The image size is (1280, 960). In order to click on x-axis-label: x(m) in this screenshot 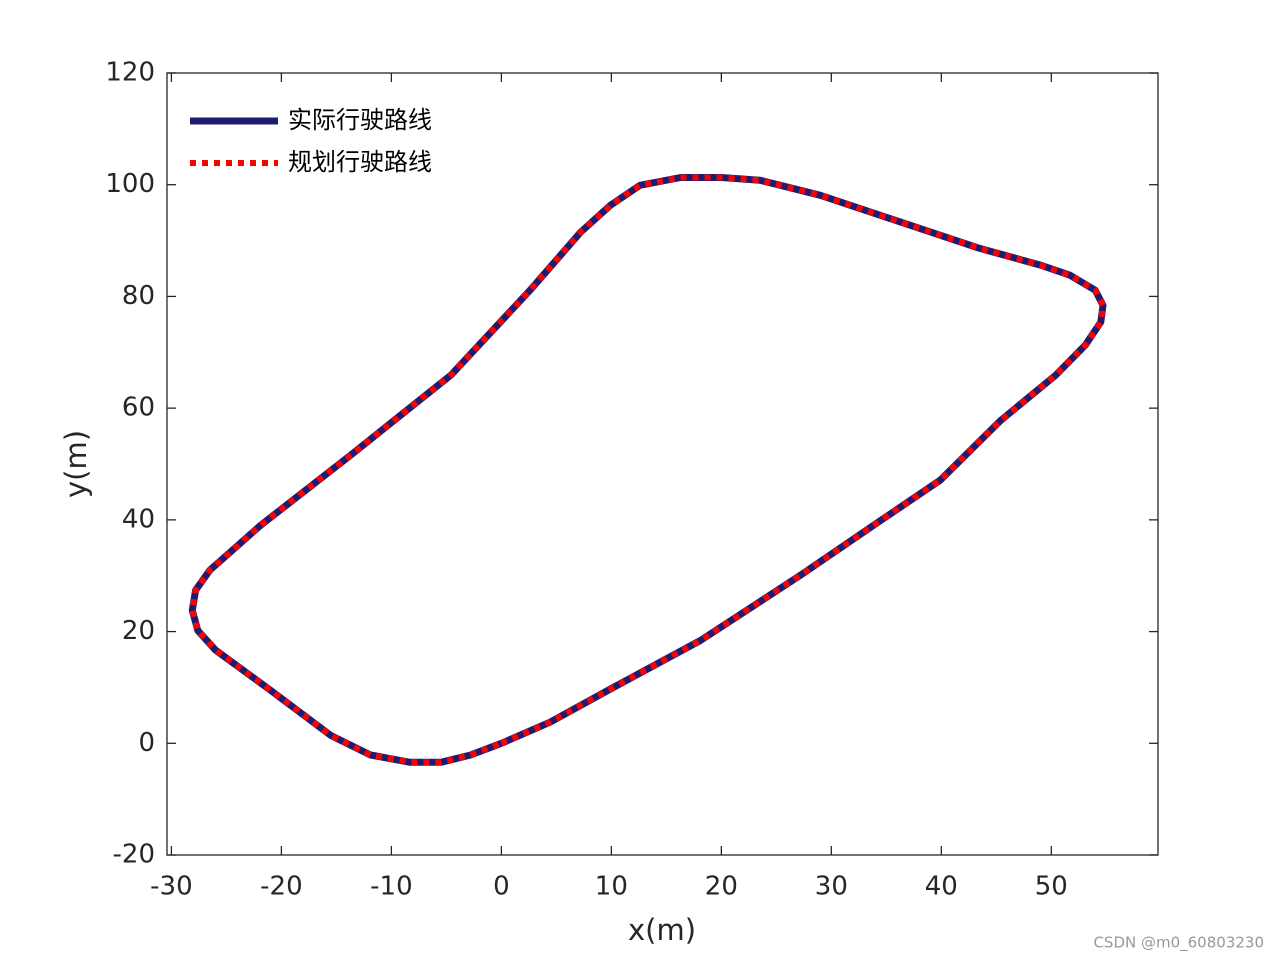, I will do `click(662, 930)`.